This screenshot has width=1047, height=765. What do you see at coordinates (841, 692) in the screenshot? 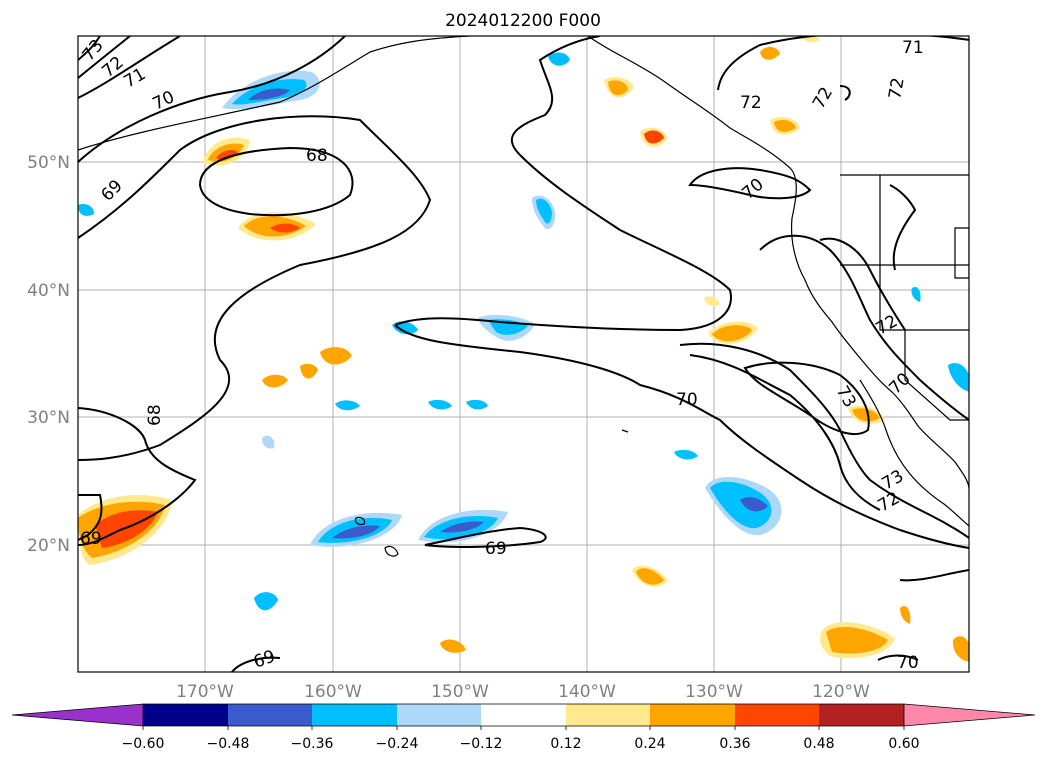
I see `lon-label: 120°W` at bounding box center [841, 692].